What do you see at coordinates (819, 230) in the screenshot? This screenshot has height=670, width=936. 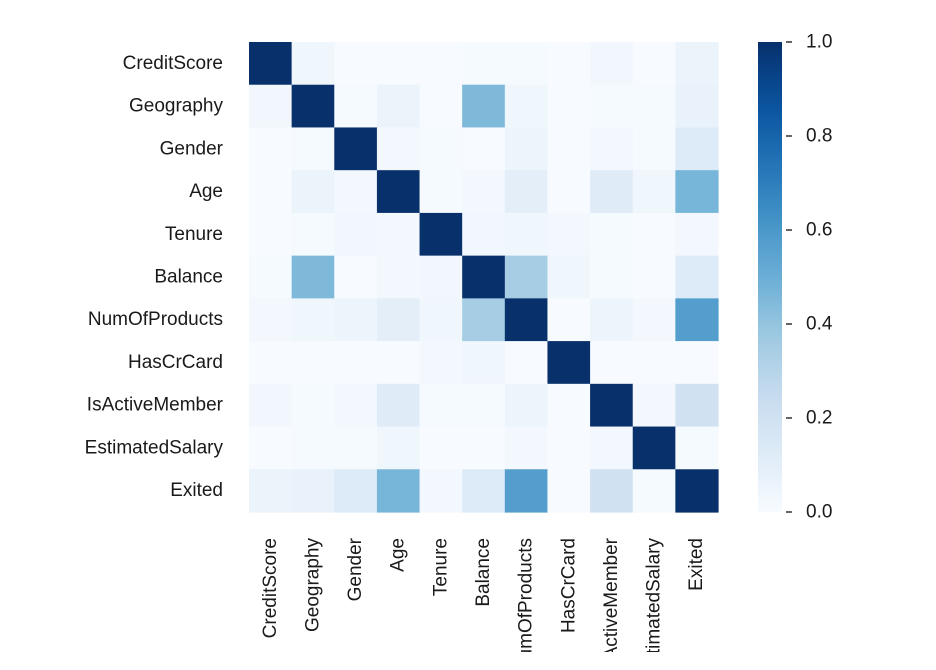 I see `colorbar-tick-label: 0.6` at bounding box center [819, 230].